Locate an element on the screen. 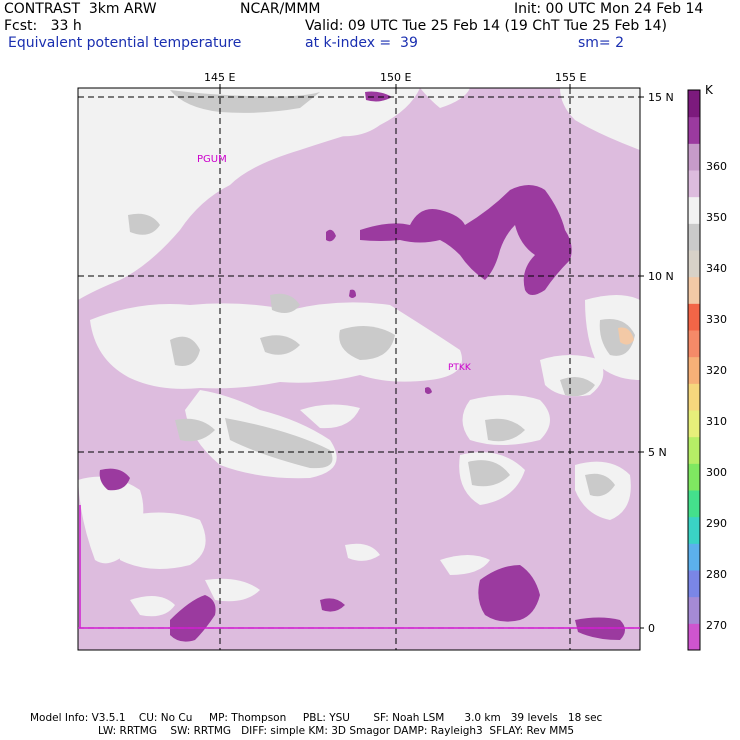  colorbar-tick-320: 320 is located at coordinates (716, 370).